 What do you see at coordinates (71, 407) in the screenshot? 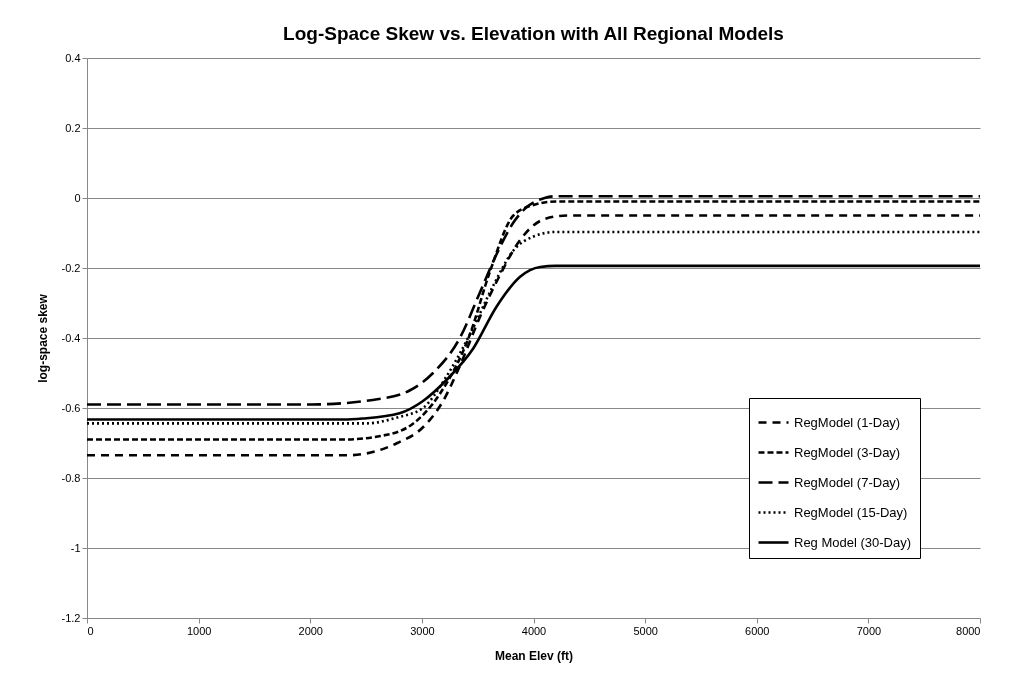
I see `y-tick-label: -0.6` at bounding box center [71, 407].